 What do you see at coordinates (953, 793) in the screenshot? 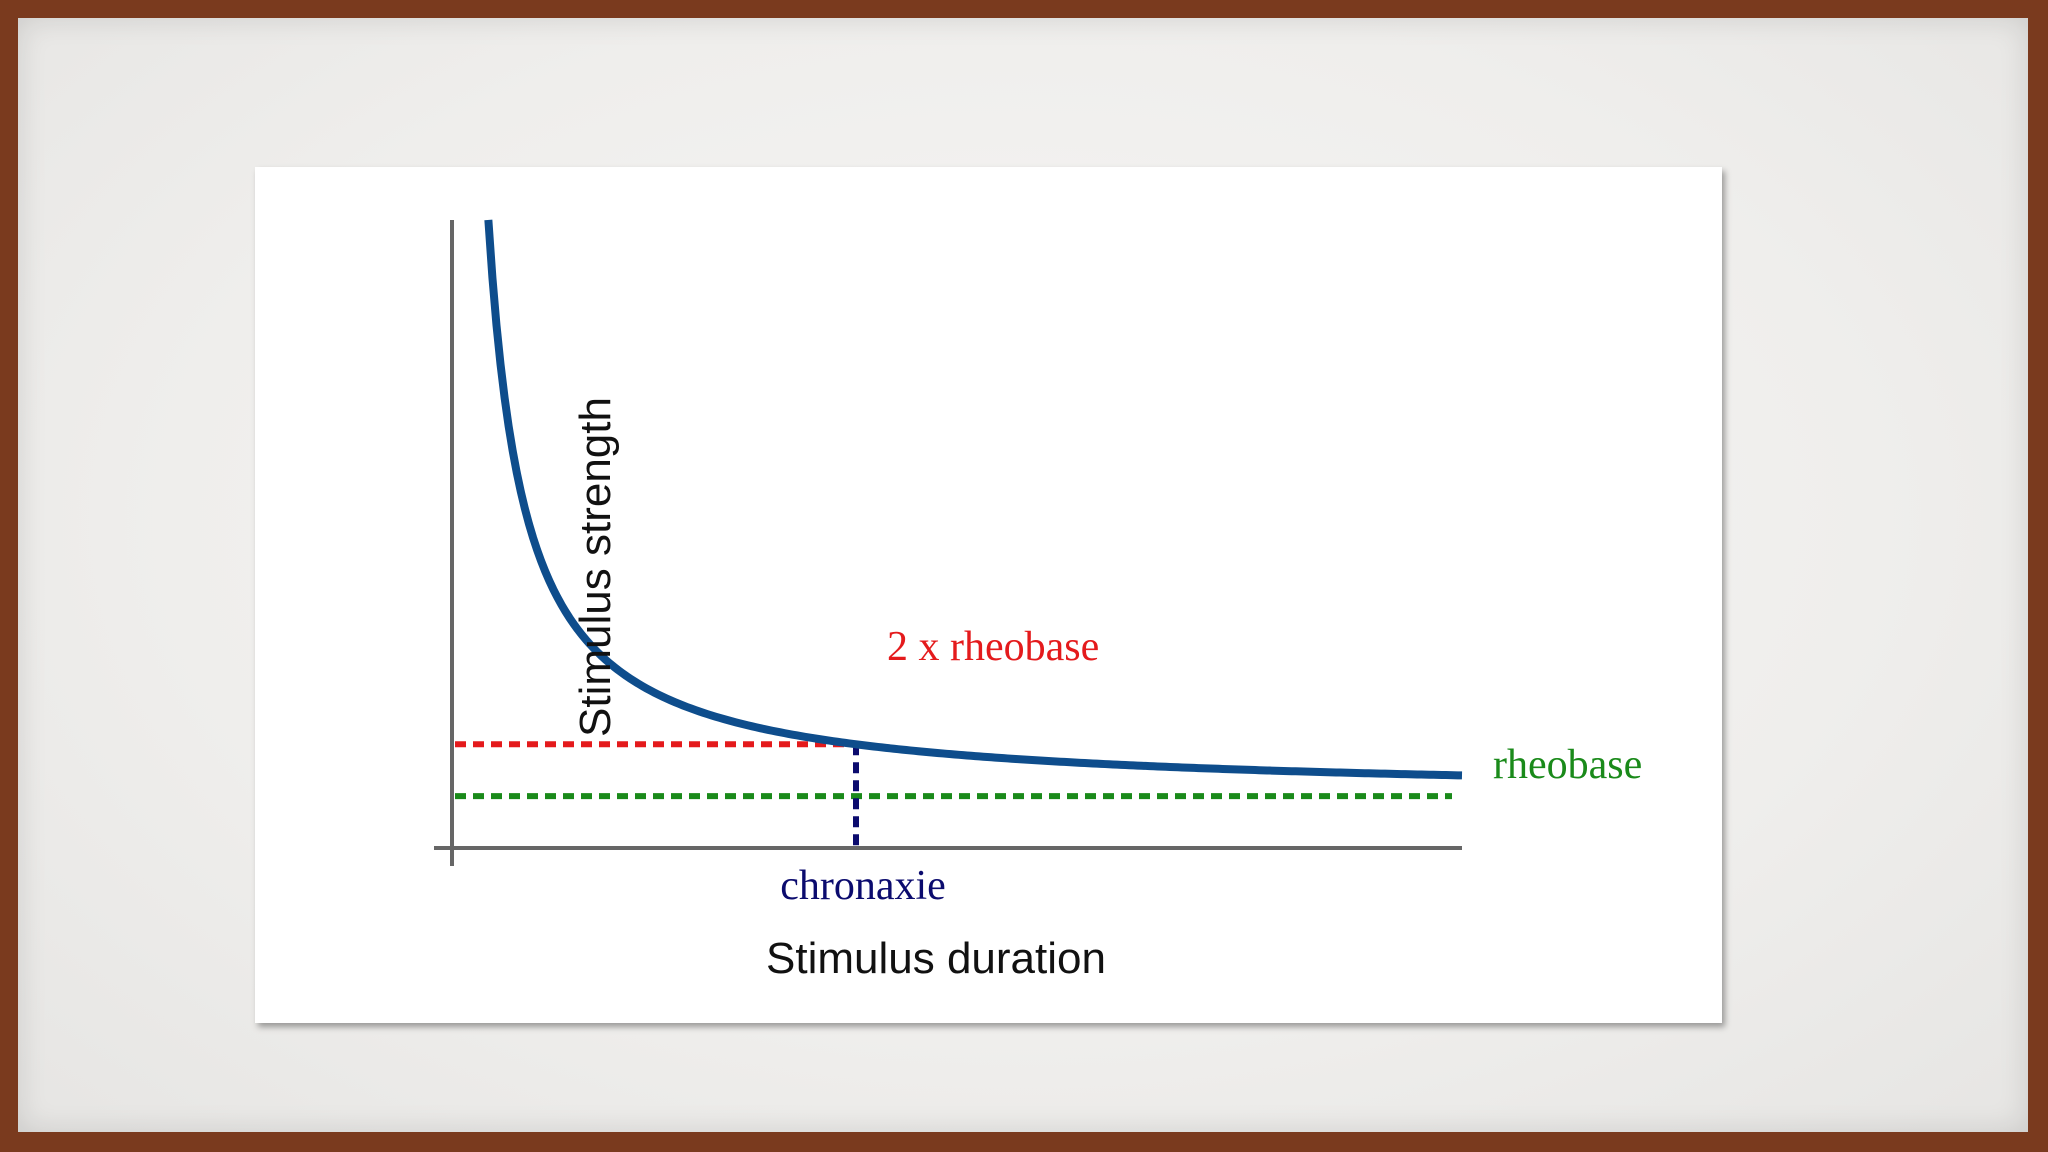
I see `reference-lines` at bounding box center [953, 793].